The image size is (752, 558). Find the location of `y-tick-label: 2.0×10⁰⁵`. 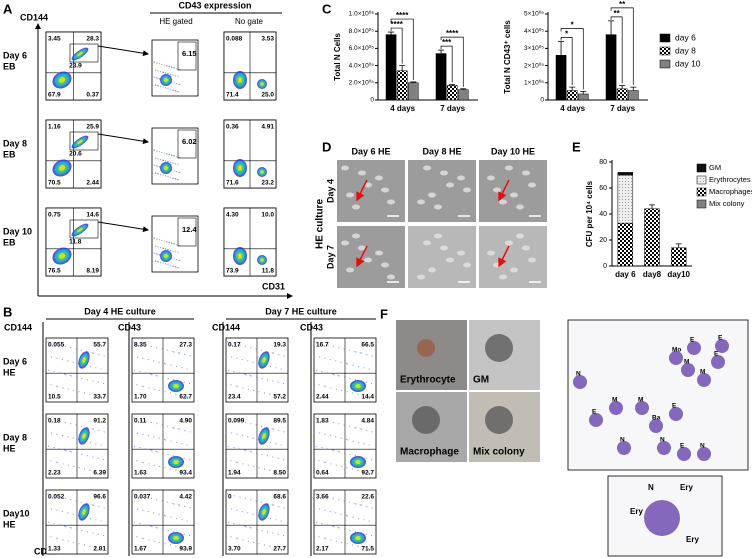

y-tick-label: 2.0×10⁰⁵ is located at coordinates (362, 83).